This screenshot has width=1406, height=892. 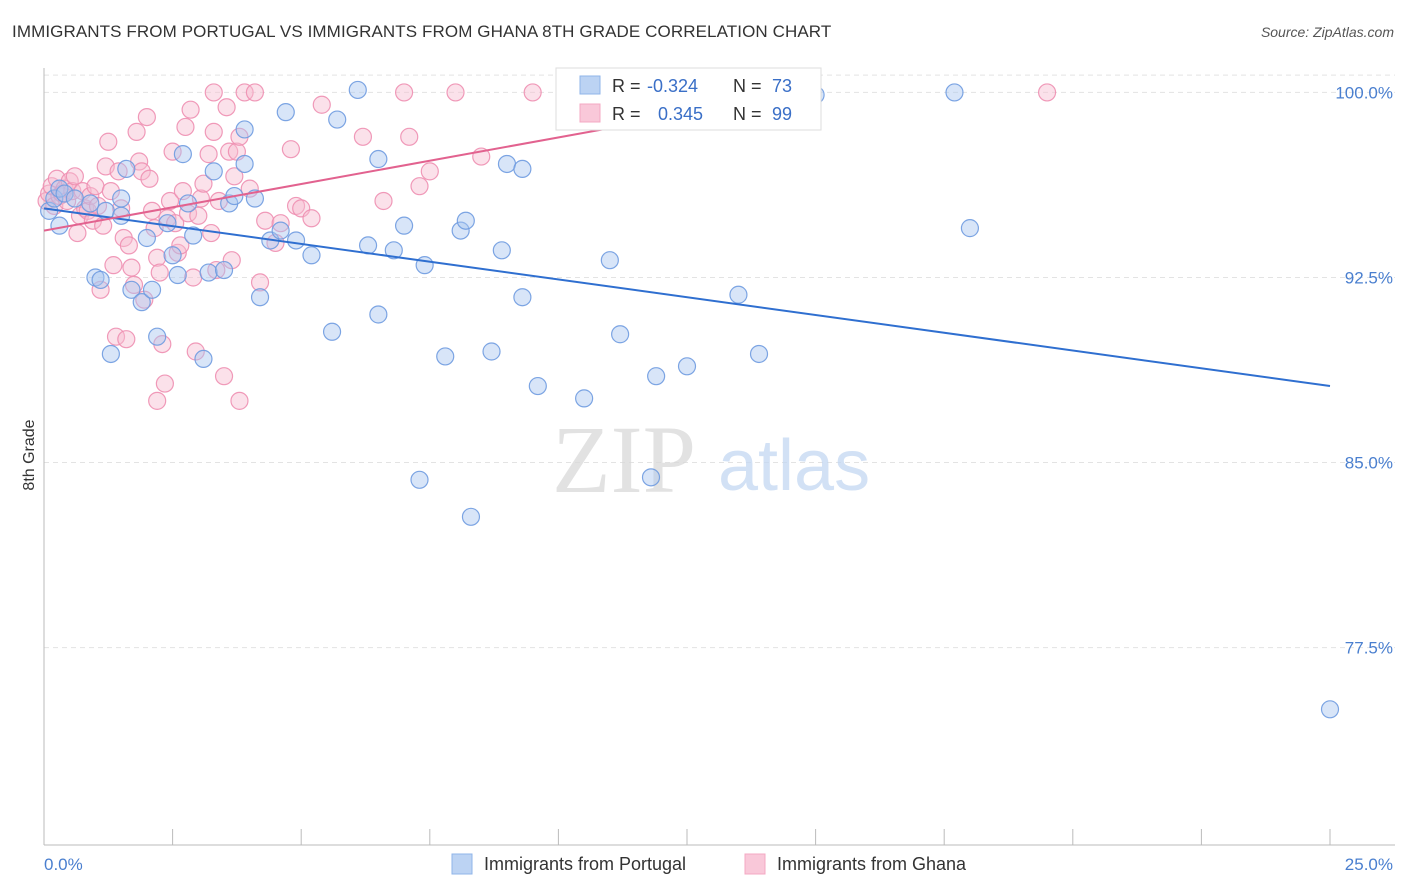 What do you see at coordinates (688, 99) in the screenshot?
I see `stats-box: R = -0.324 N = 73 R = 0.345 N = 99` at bounding box center [688, 99].